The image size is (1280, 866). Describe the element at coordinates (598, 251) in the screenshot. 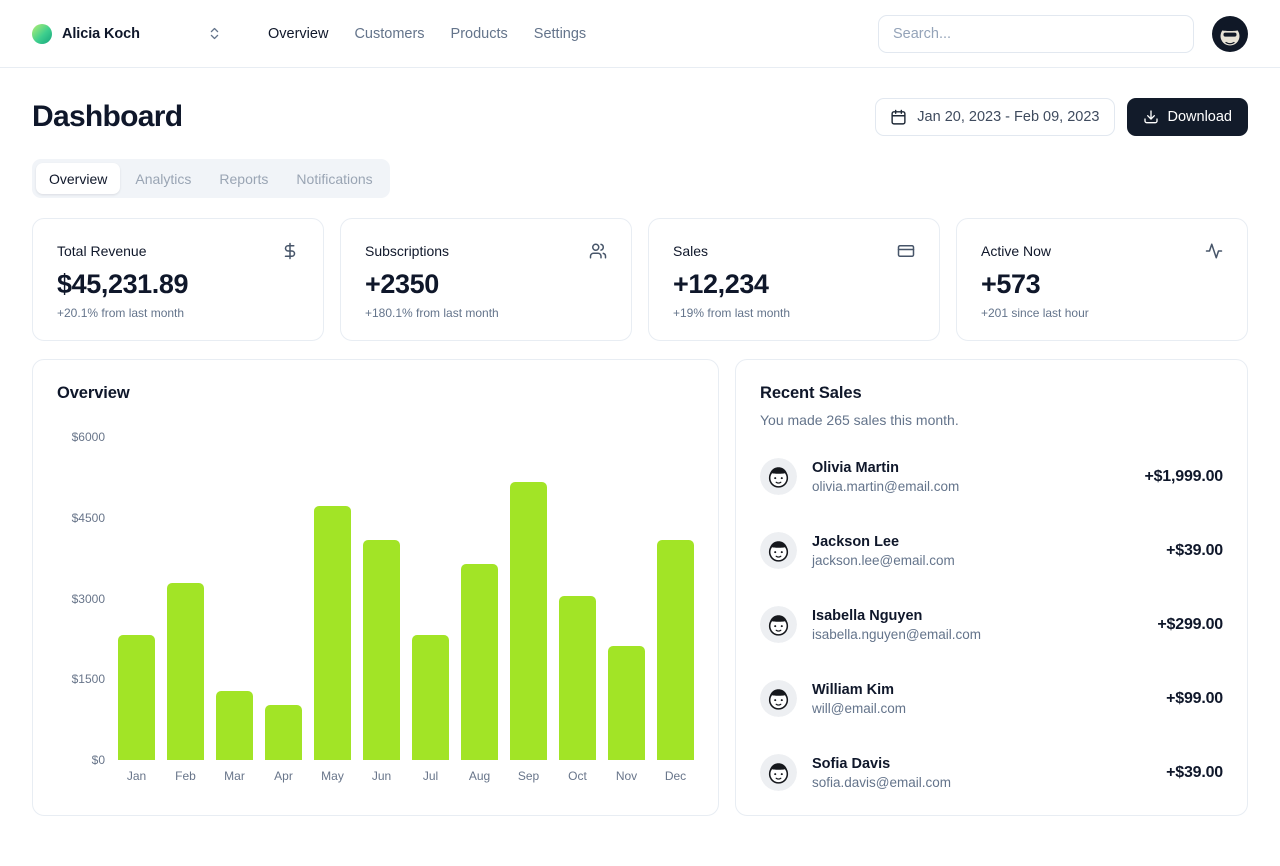

I see `users-icon` at that location.